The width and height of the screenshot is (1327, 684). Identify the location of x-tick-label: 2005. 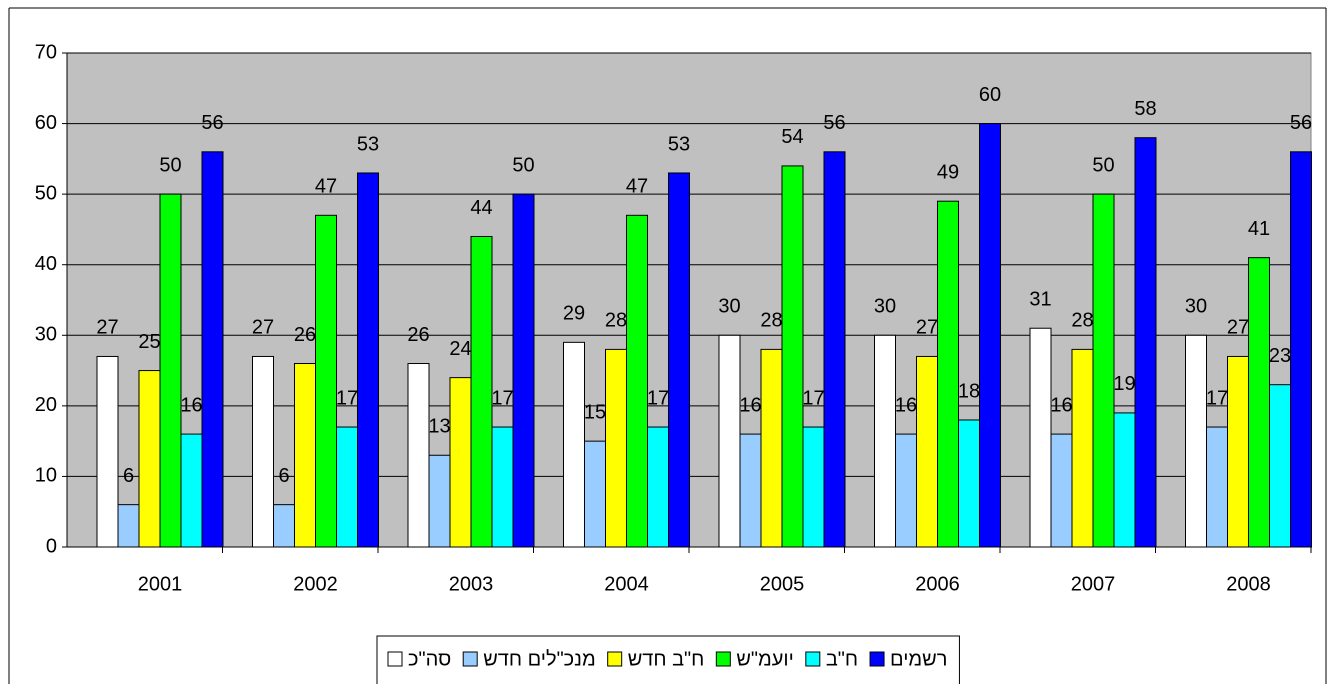
(782, 584).